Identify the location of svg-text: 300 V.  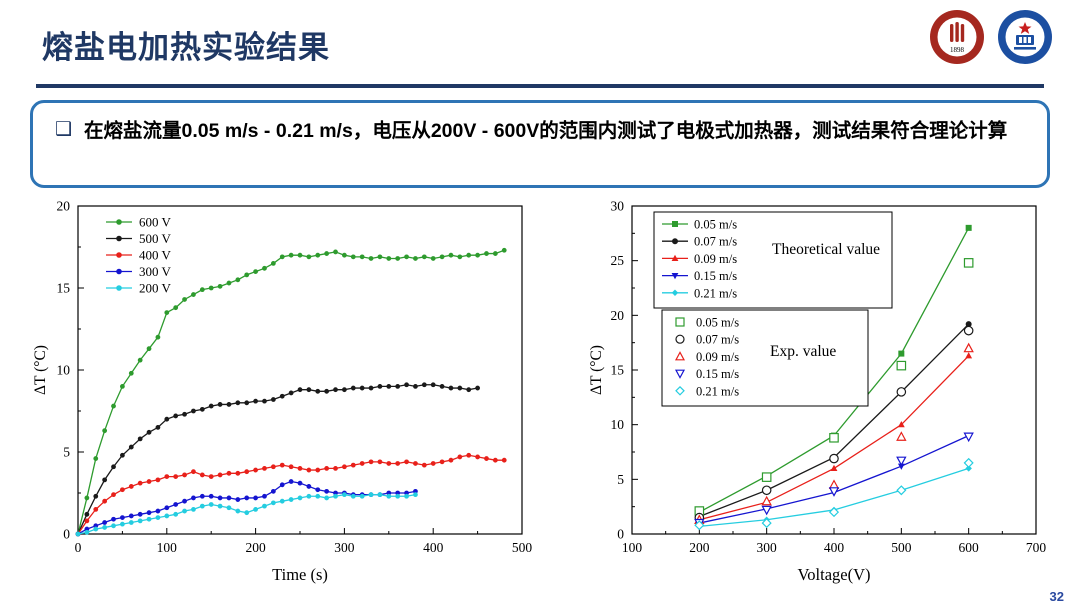
(155, 271).